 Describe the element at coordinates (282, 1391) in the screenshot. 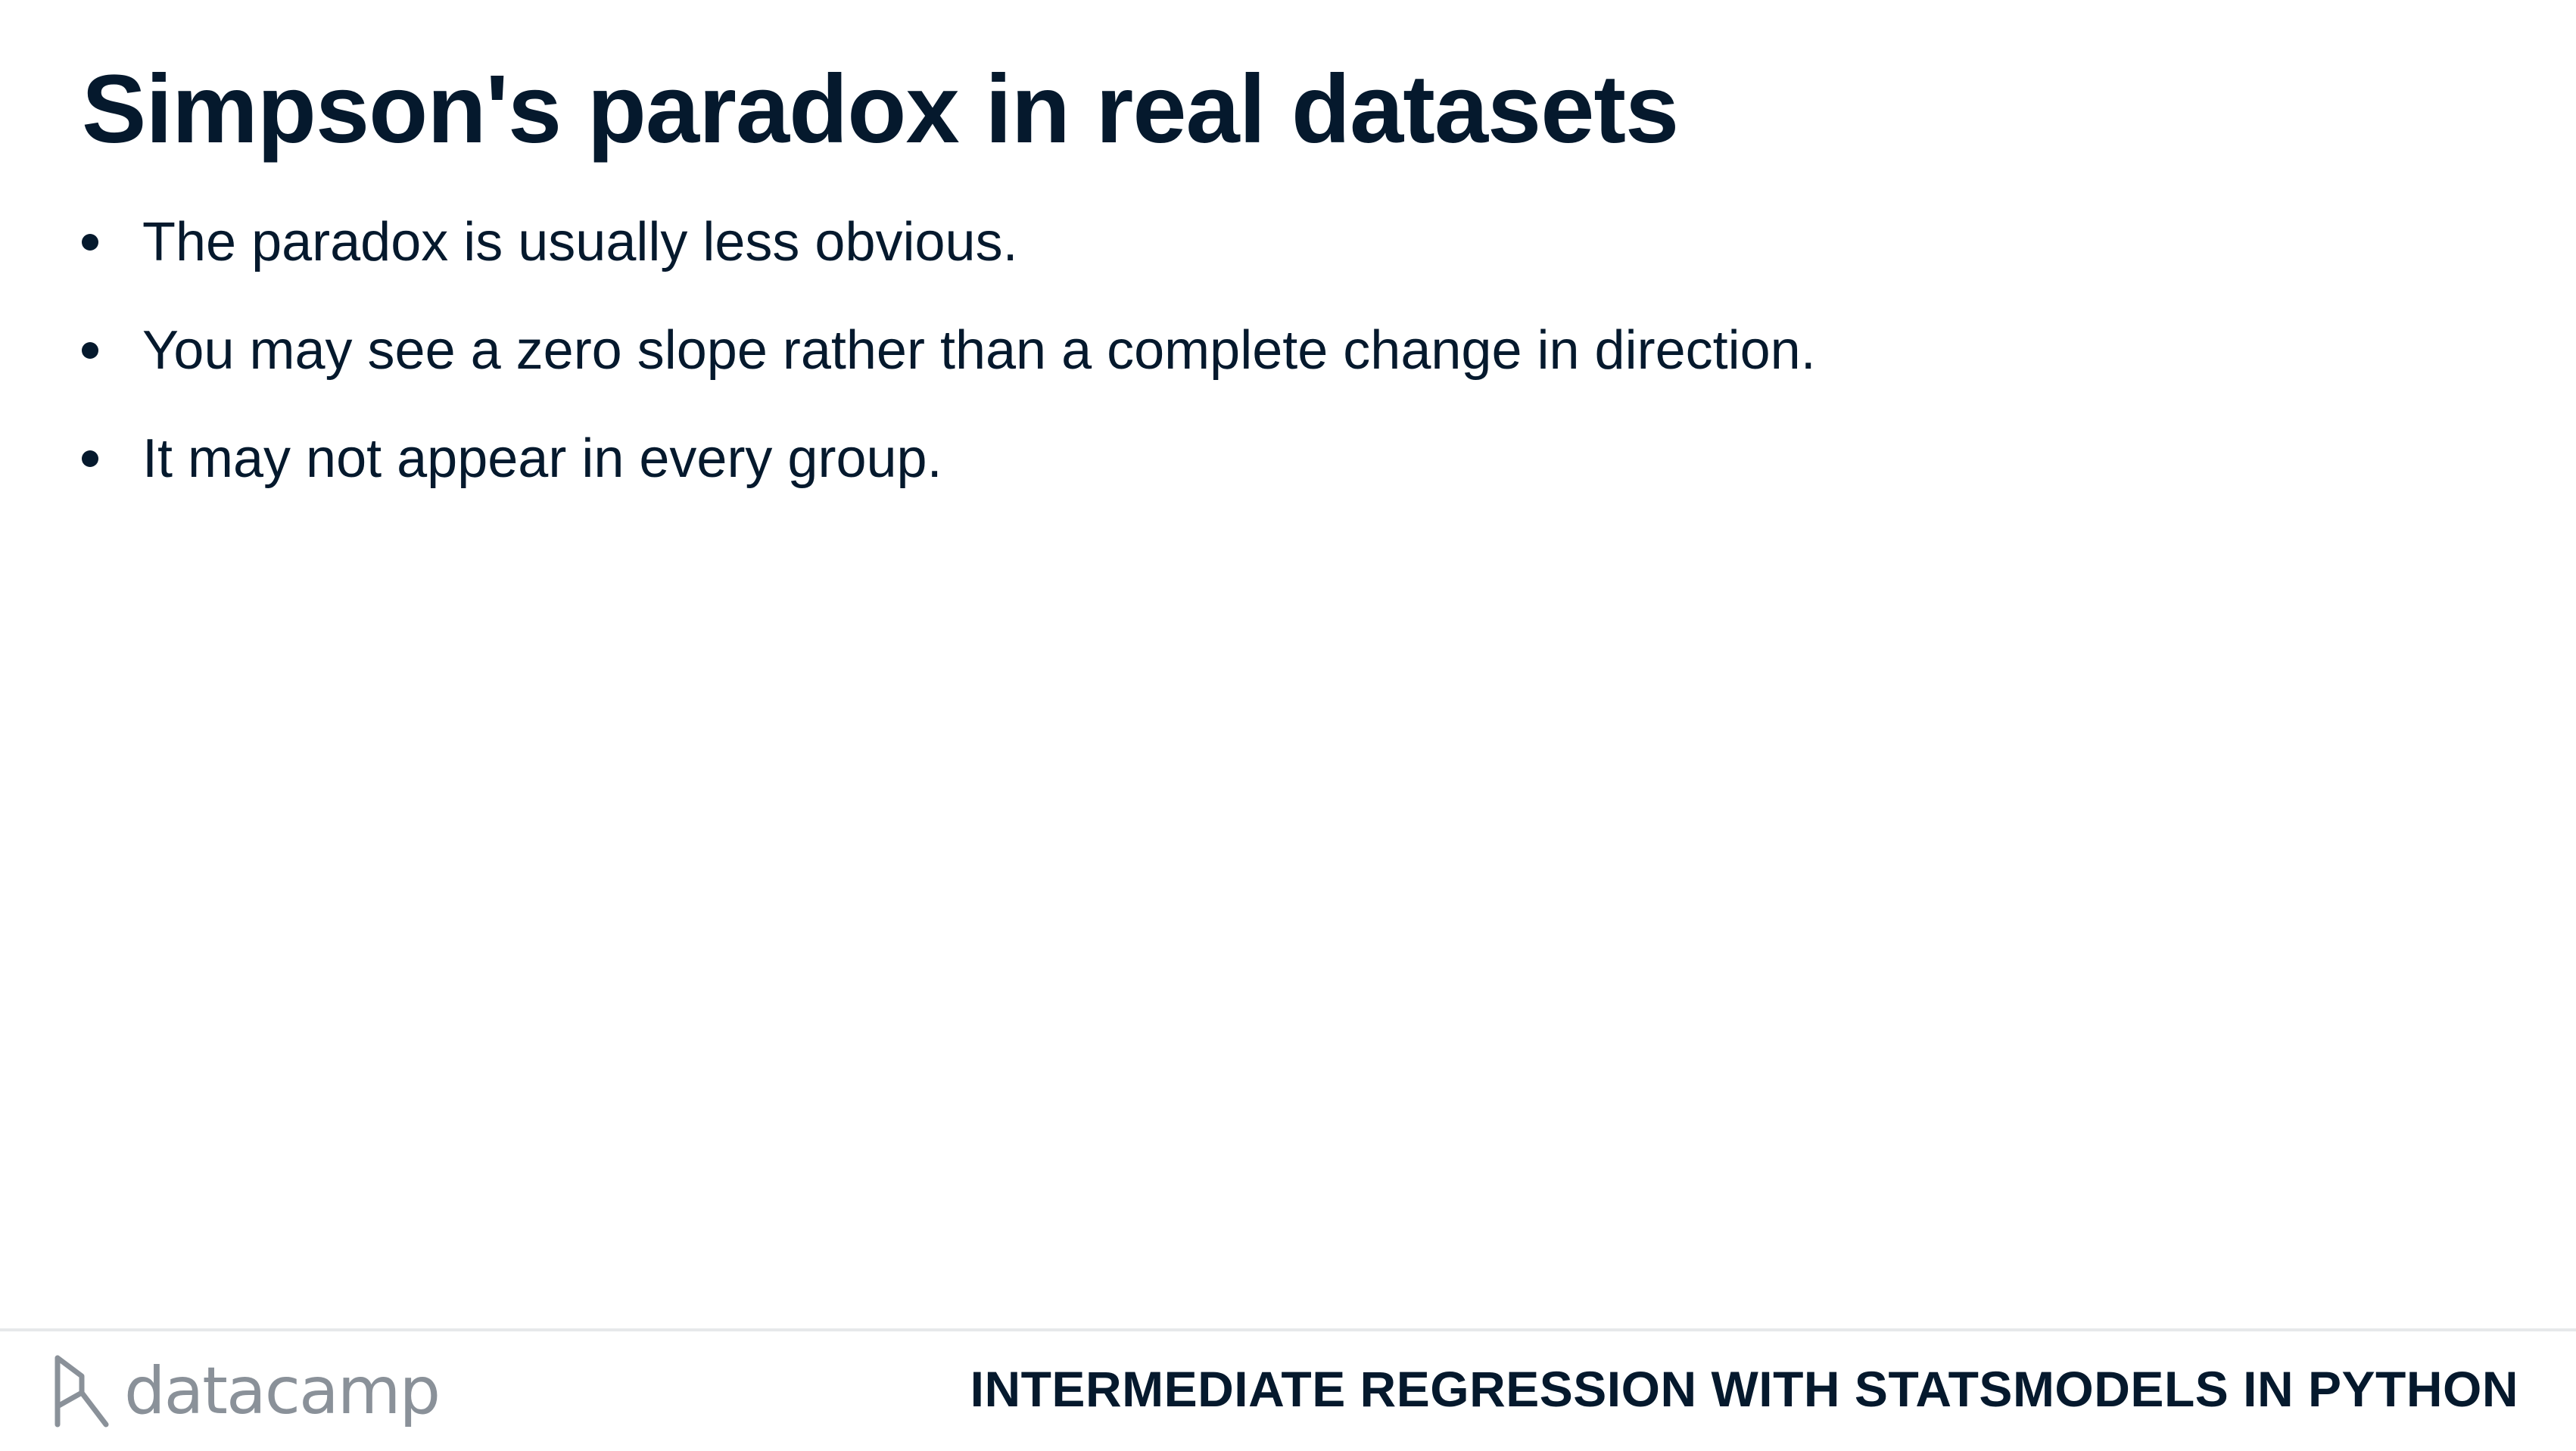

I see `logo-text: datacamp` at that location.